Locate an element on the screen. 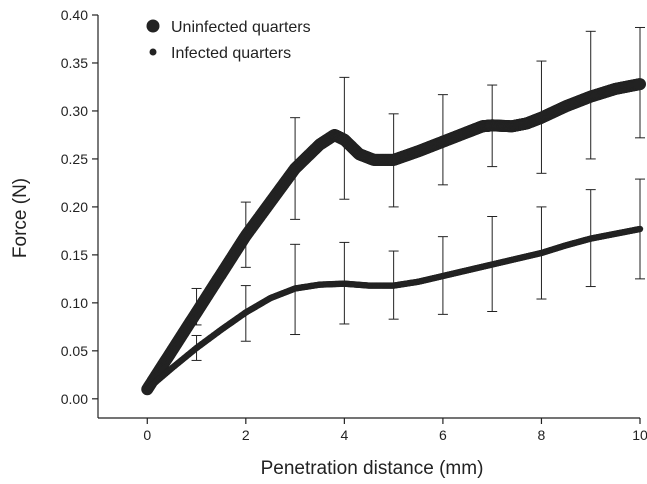 The height and width of the screenshot is (484, 647). y-tick-label: 0.30 is located at coordinates (74, 111).